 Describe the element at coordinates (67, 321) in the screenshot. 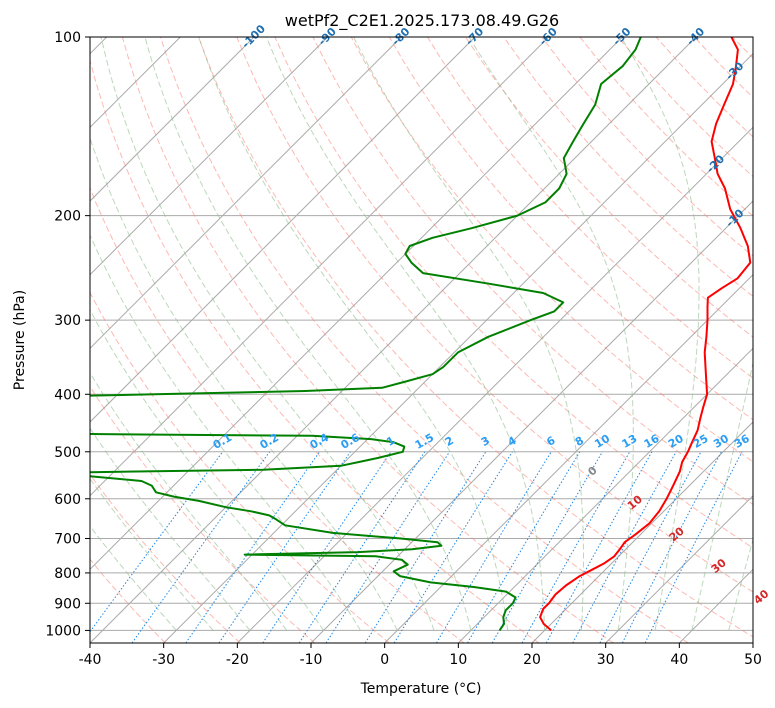

I see `y-tick-label: 300` at that location.